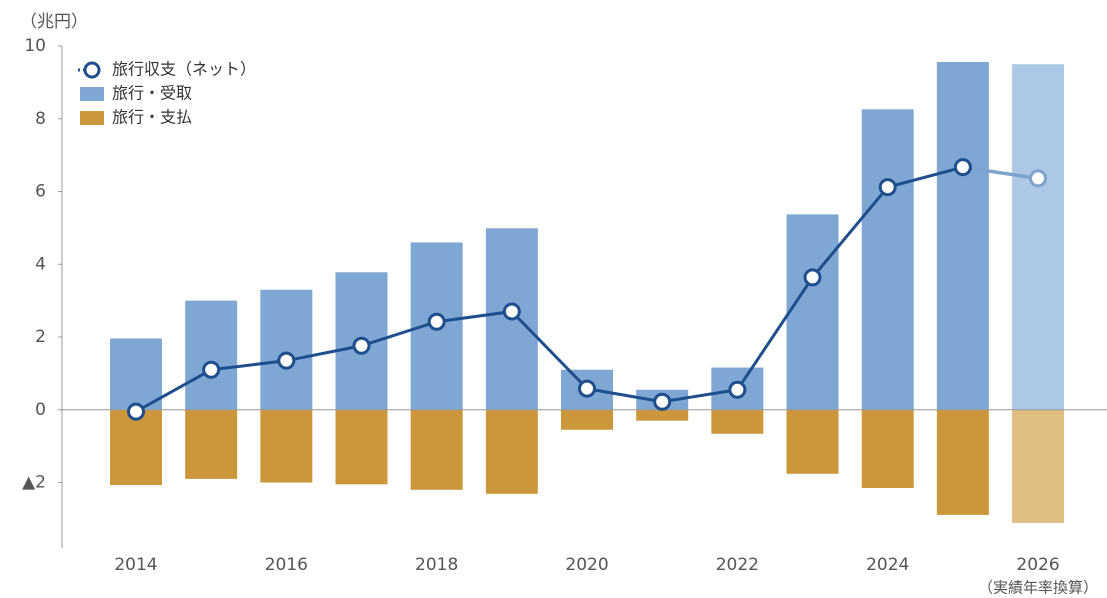 The height and width of the screenshot is (598, 1107). What do you see at coordinates (1000, 173) in the screenshot?
I see `line-projection` at bounding box center [1000, 173].